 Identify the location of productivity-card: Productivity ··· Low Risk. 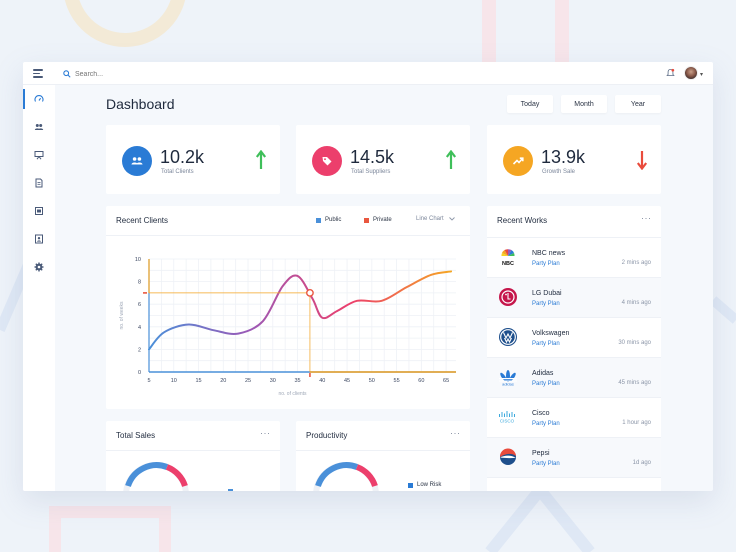
(383, 456).